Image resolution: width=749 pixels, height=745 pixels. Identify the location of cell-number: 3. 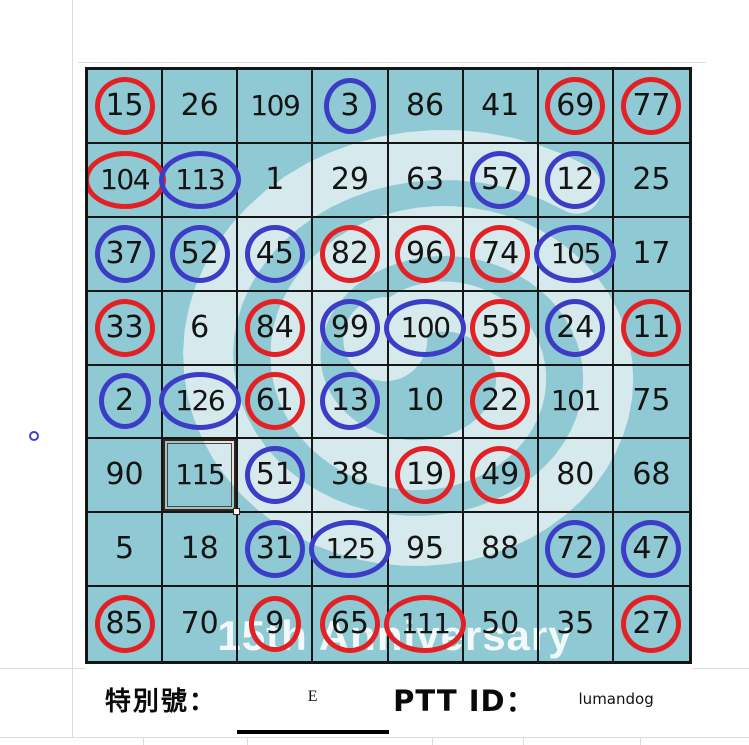
(350, 105).